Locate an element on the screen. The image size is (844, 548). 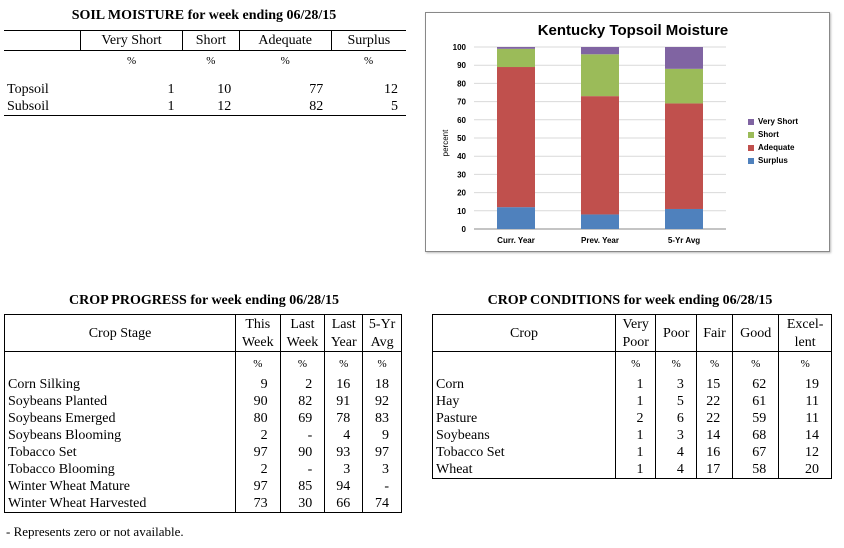
progress-header: Last is located at coordinates (343, 323).